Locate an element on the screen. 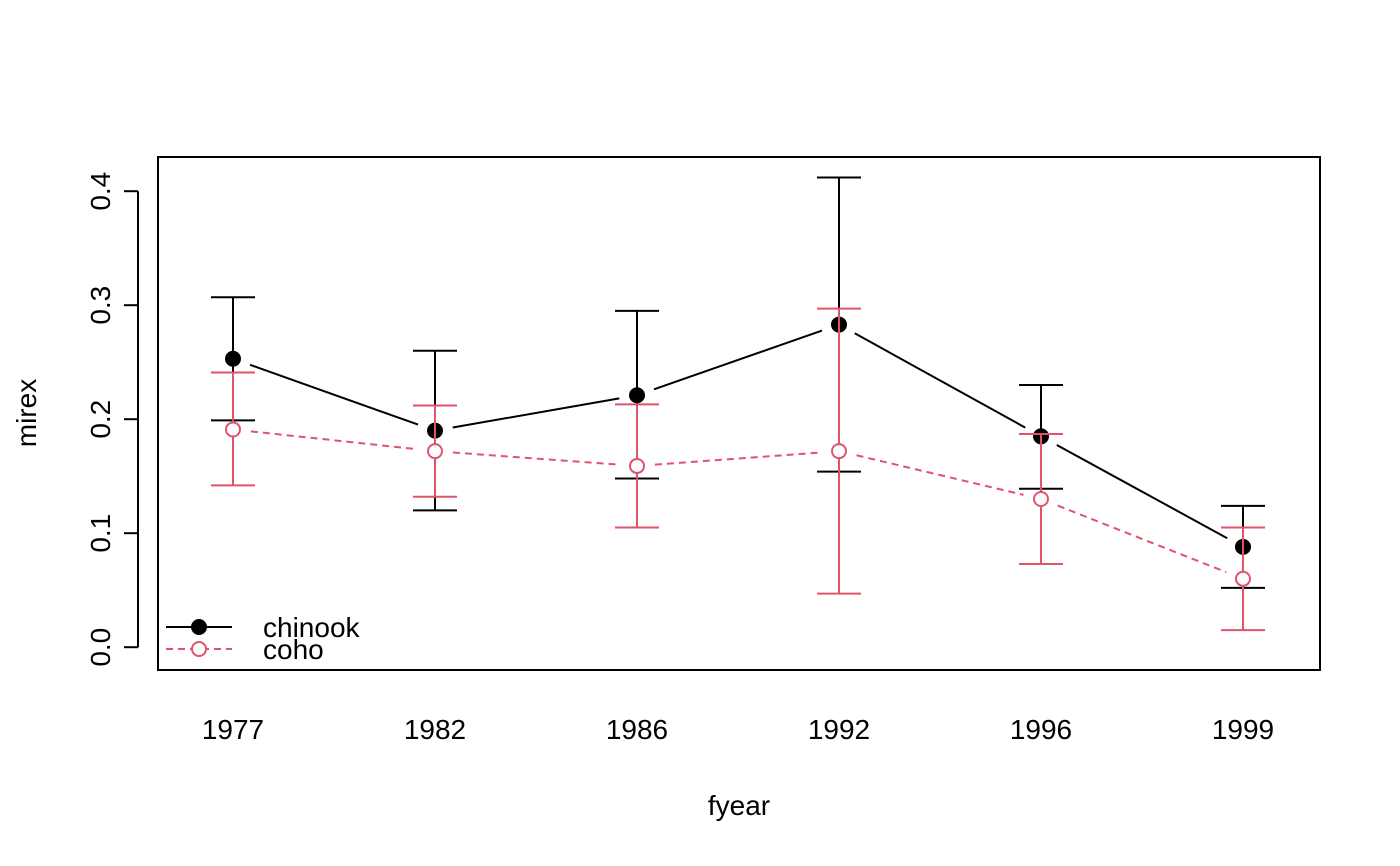  y-axis-title: mirex is located at coordinates (26, 413).